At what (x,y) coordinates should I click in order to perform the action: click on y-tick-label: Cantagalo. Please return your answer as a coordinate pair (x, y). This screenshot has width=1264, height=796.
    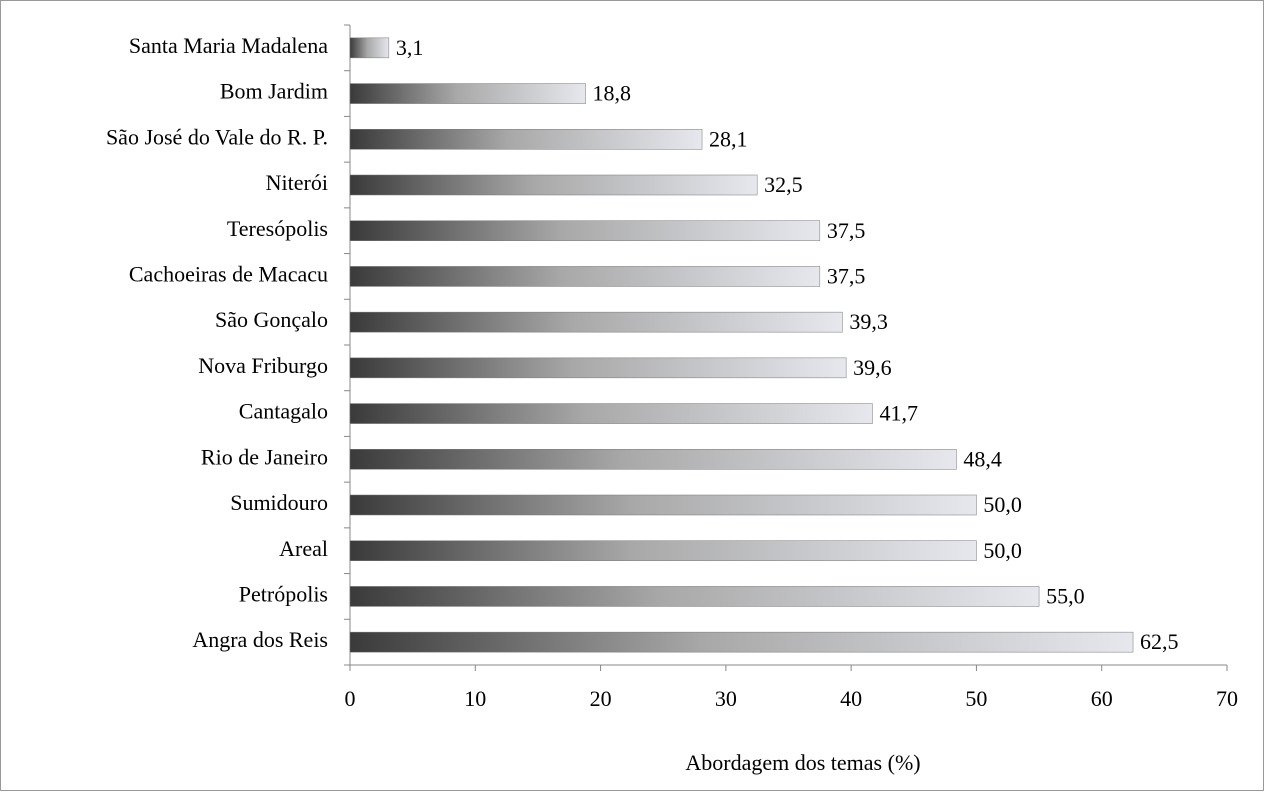
    Looking at the image, I should click on (283, 411).